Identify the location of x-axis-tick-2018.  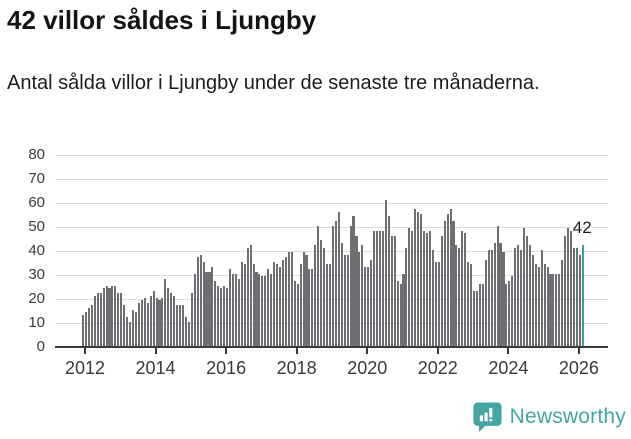
(296, 351).